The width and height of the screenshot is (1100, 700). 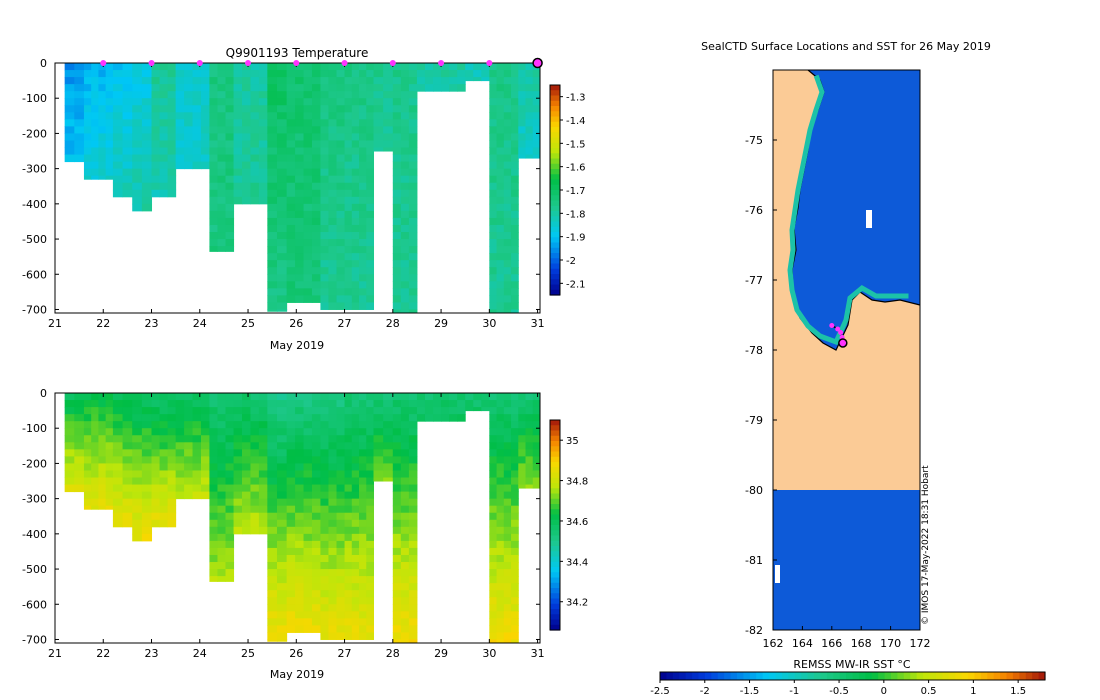 What do you see at coordinates (34, 239) in the screenshot?
I see `y-tick-label: -500` at bounding box center [34, 239].